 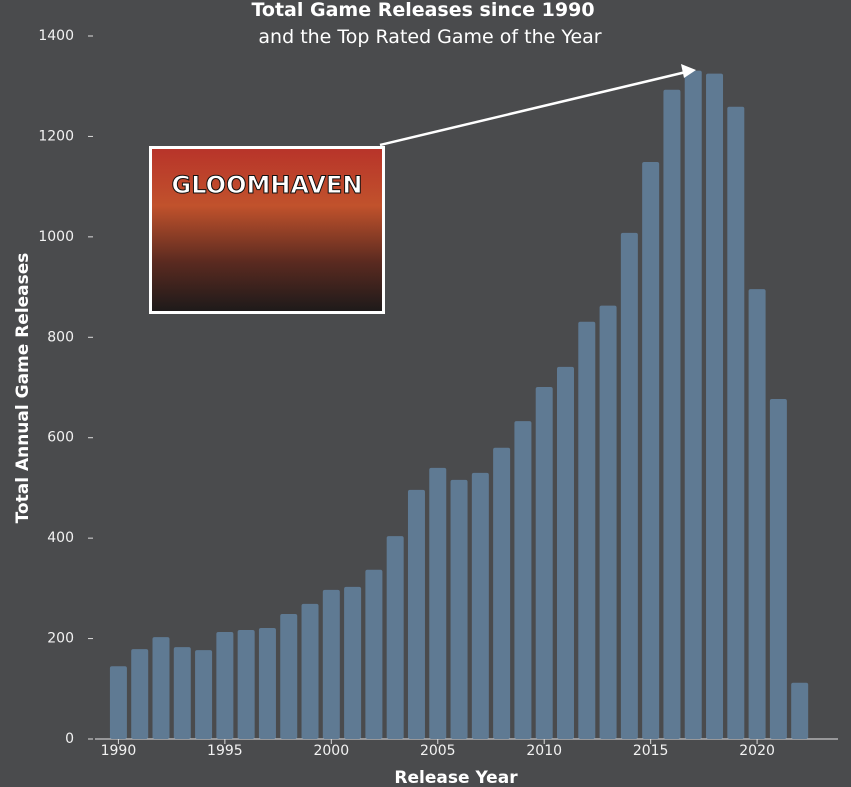 I want to click on image-art, so click(x=267, y=230).